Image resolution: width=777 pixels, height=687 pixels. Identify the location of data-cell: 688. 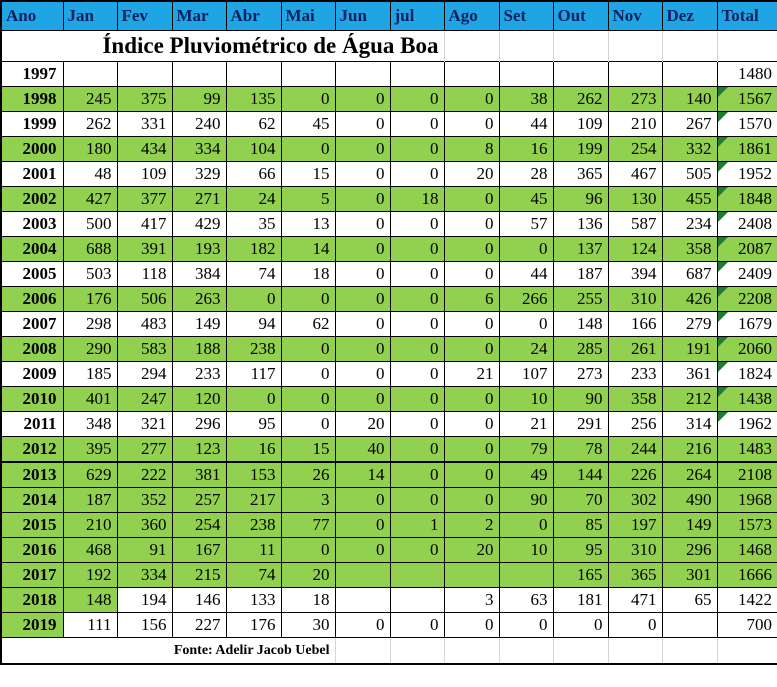
(90, 249).